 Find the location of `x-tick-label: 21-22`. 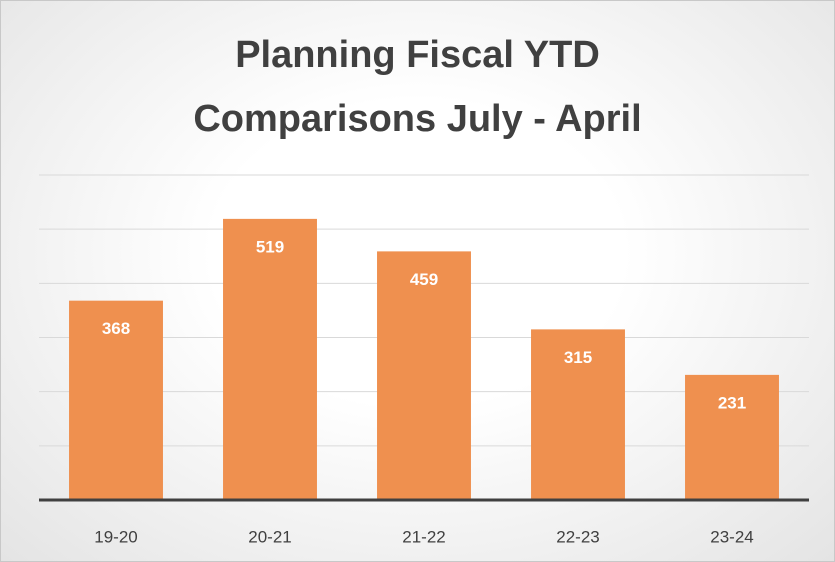

x-tick-label: 21-22 is located at coordinates (423, 536).